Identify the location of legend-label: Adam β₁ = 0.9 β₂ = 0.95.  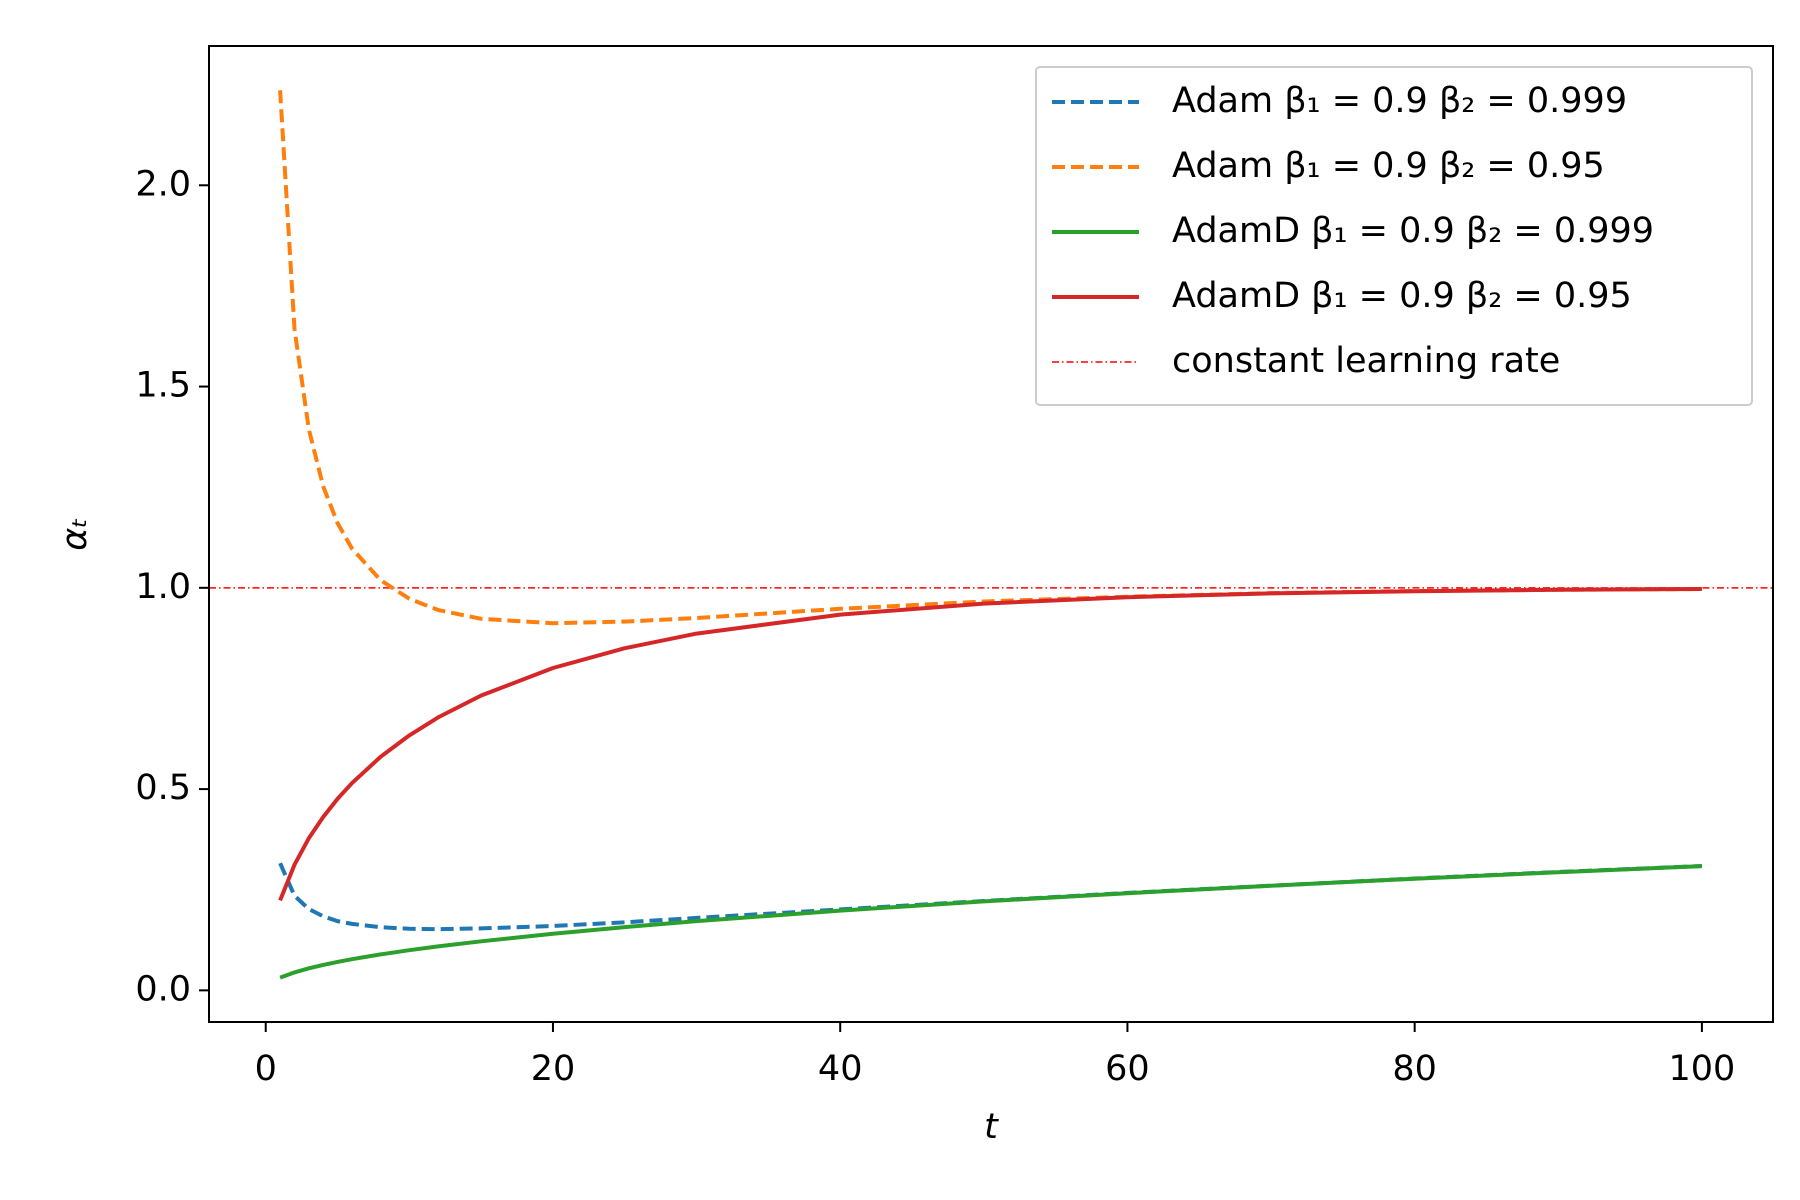
(1388, 166).